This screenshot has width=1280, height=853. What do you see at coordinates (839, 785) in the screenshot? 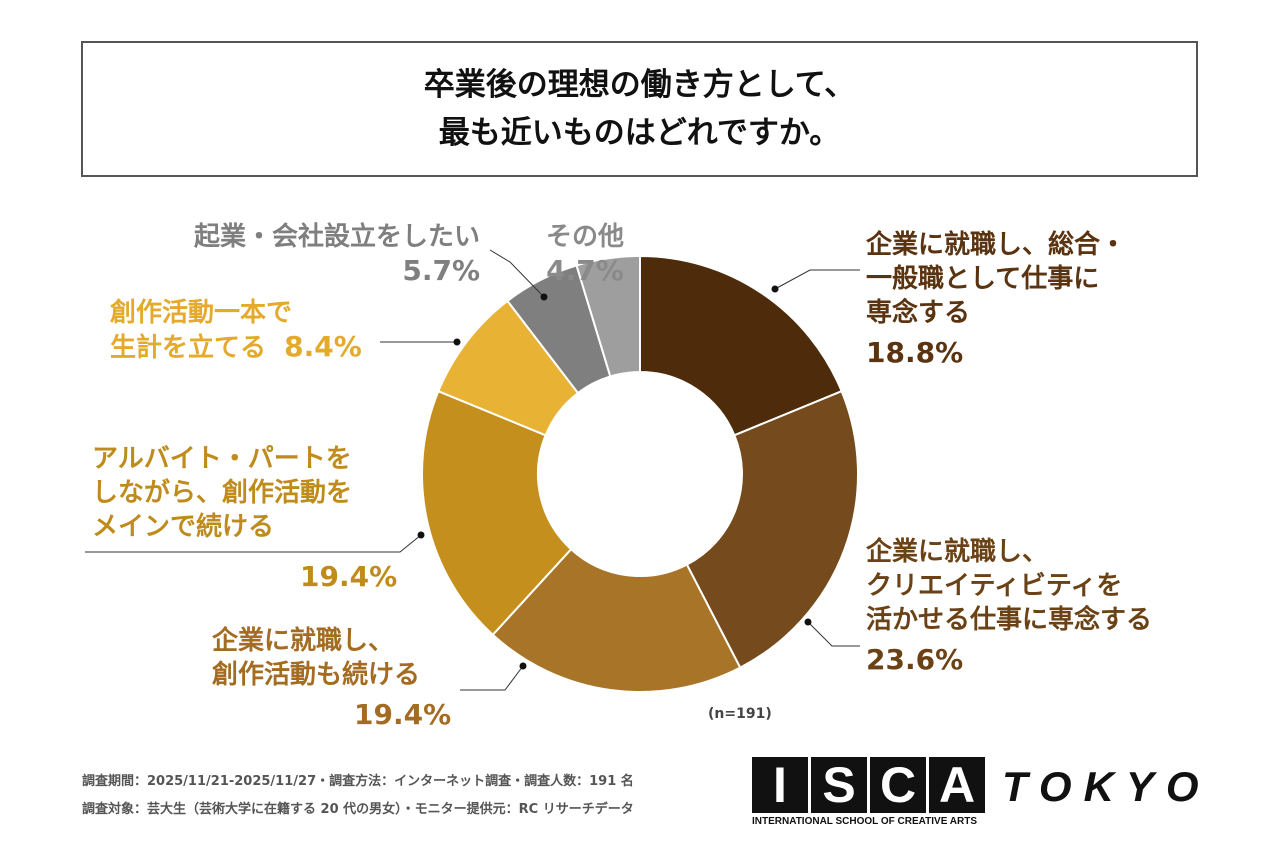
I see `logo-letter: S` at bounding box center [839, 785].